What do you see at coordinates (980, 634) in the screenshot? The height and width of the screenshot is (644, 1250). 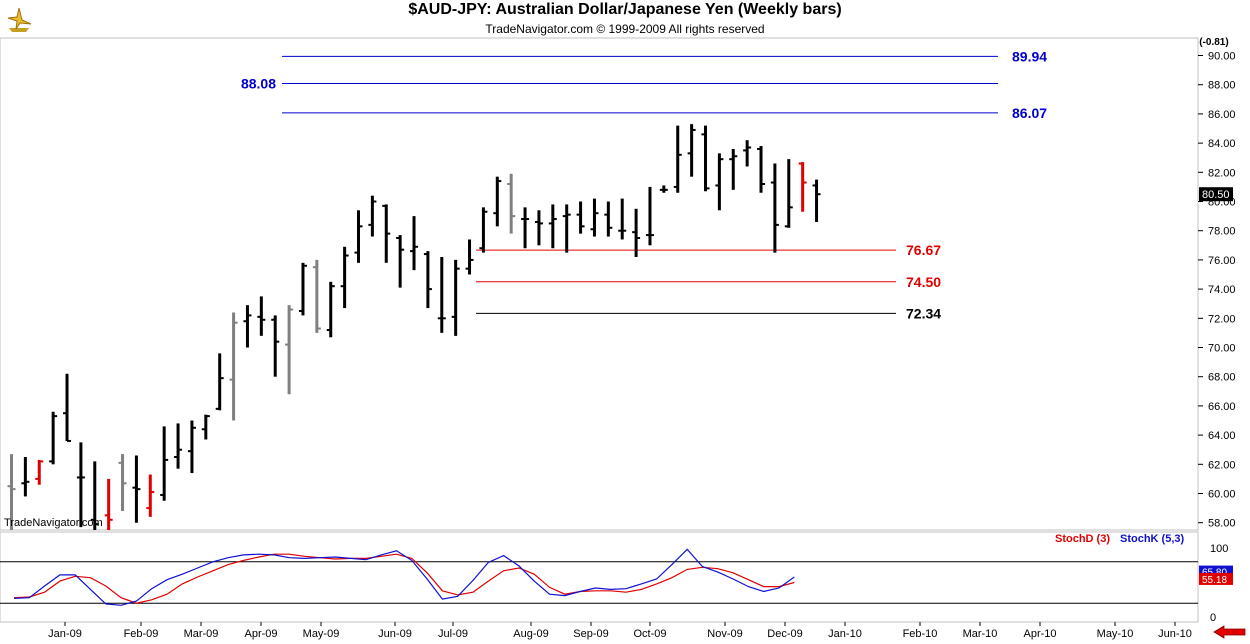 I see `time-tick-label: Mar-10` at bounding box center [980, 634].